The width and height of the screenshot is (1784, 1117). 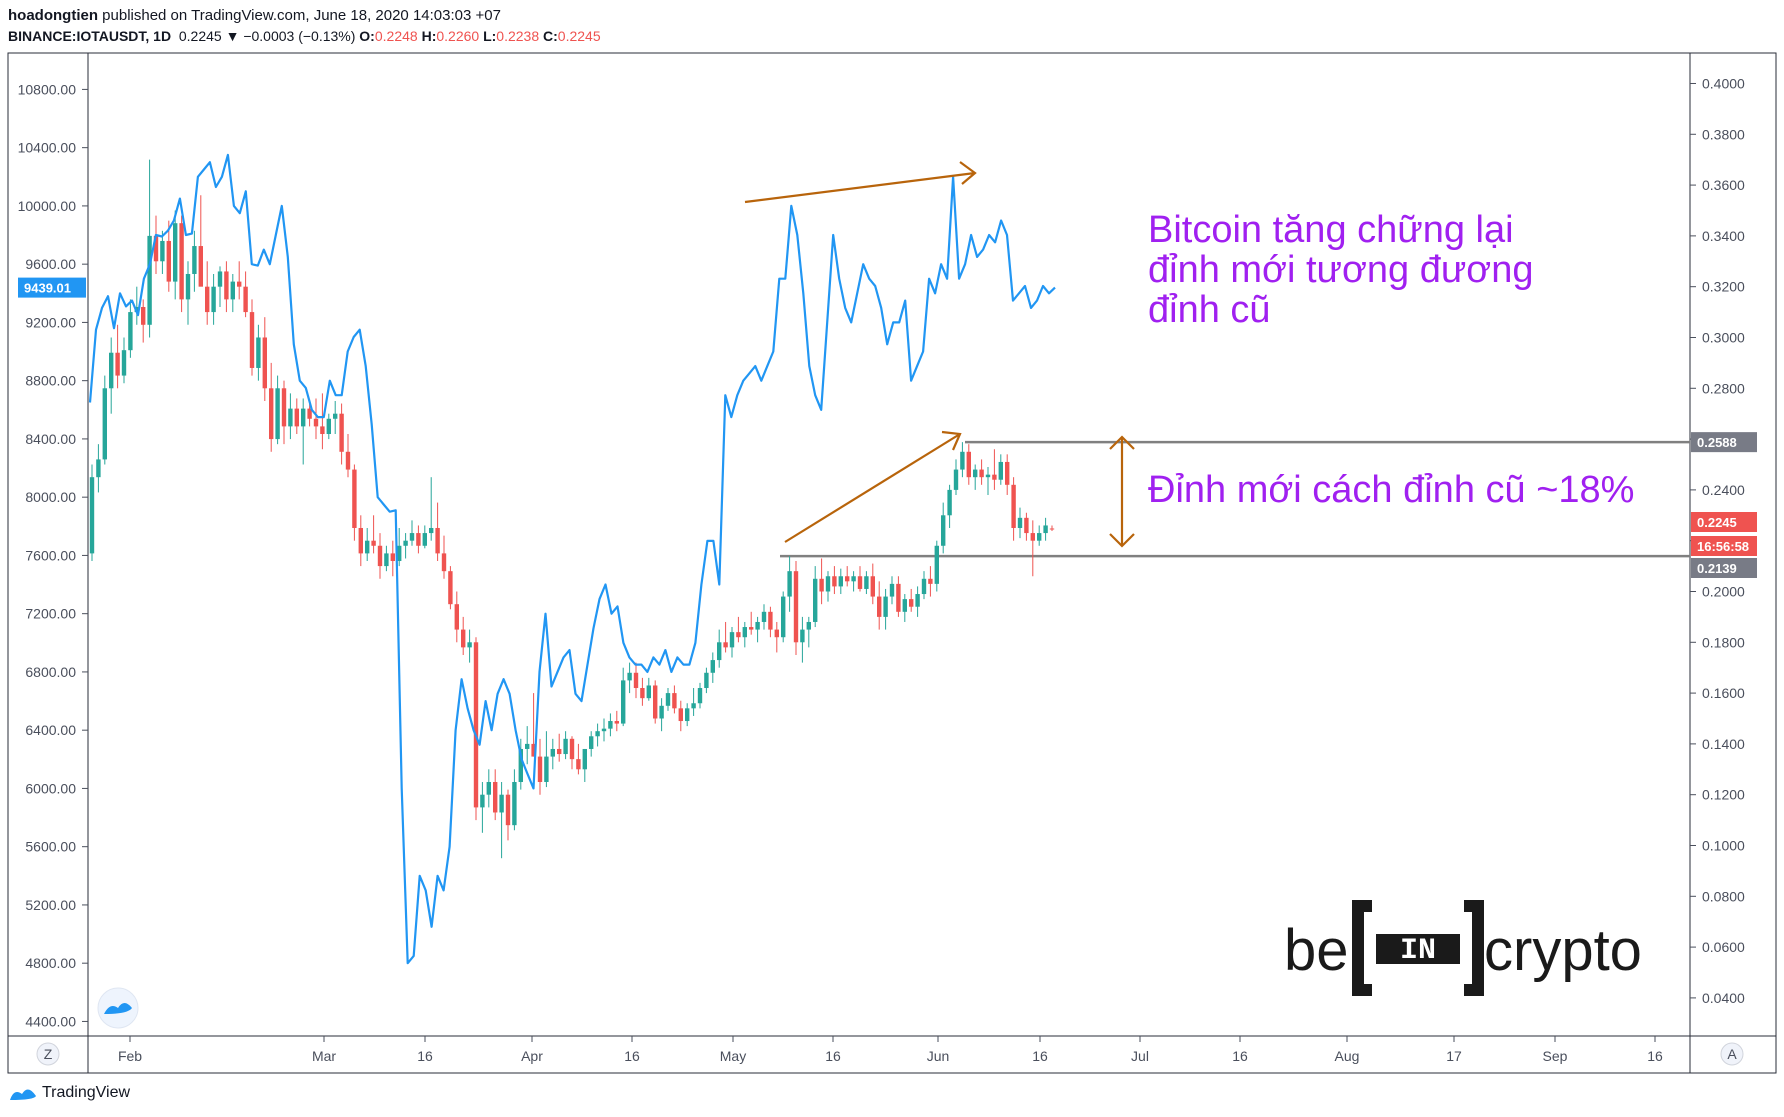 What do you see at coordinates (50, 905) in the screenshot?
I see `left-tick-label: 5200.00` at bounding box center [50, 905].